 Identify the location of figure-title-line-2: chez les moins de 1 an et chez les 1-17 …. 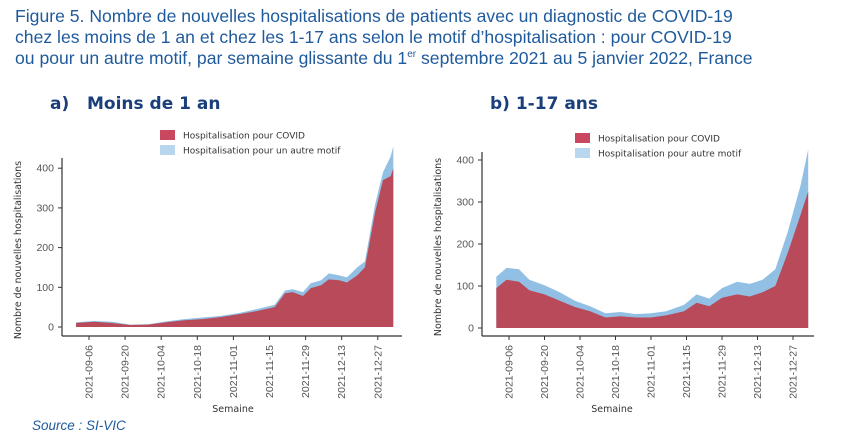
(373, 37).